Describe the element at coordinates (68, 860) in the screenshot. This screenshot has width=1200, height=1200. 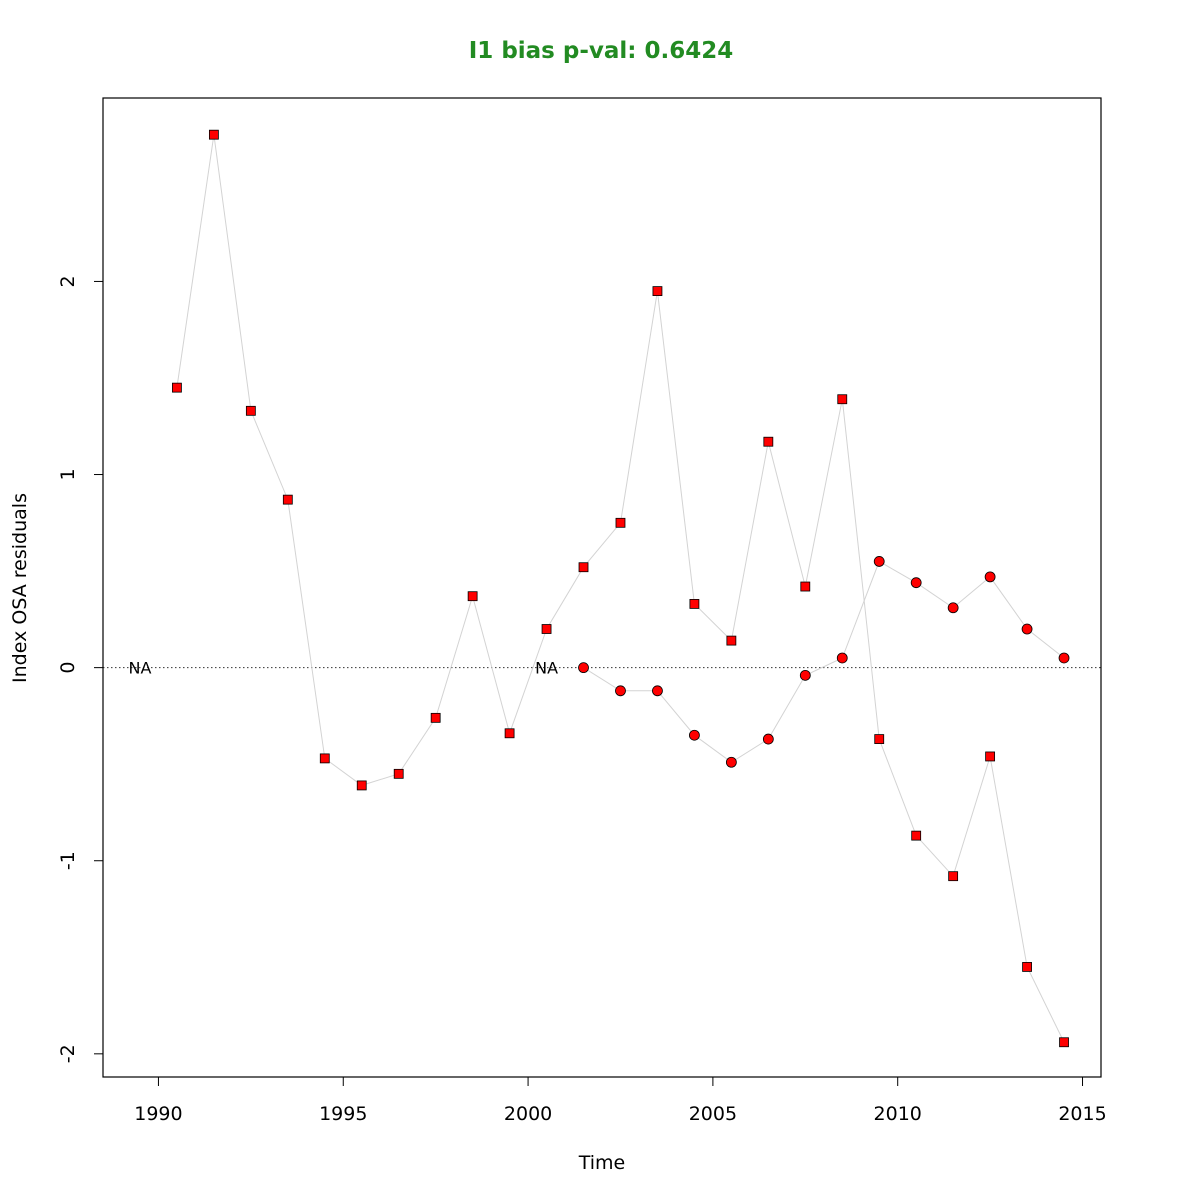
I see `y-tick-label: -1` at that location.